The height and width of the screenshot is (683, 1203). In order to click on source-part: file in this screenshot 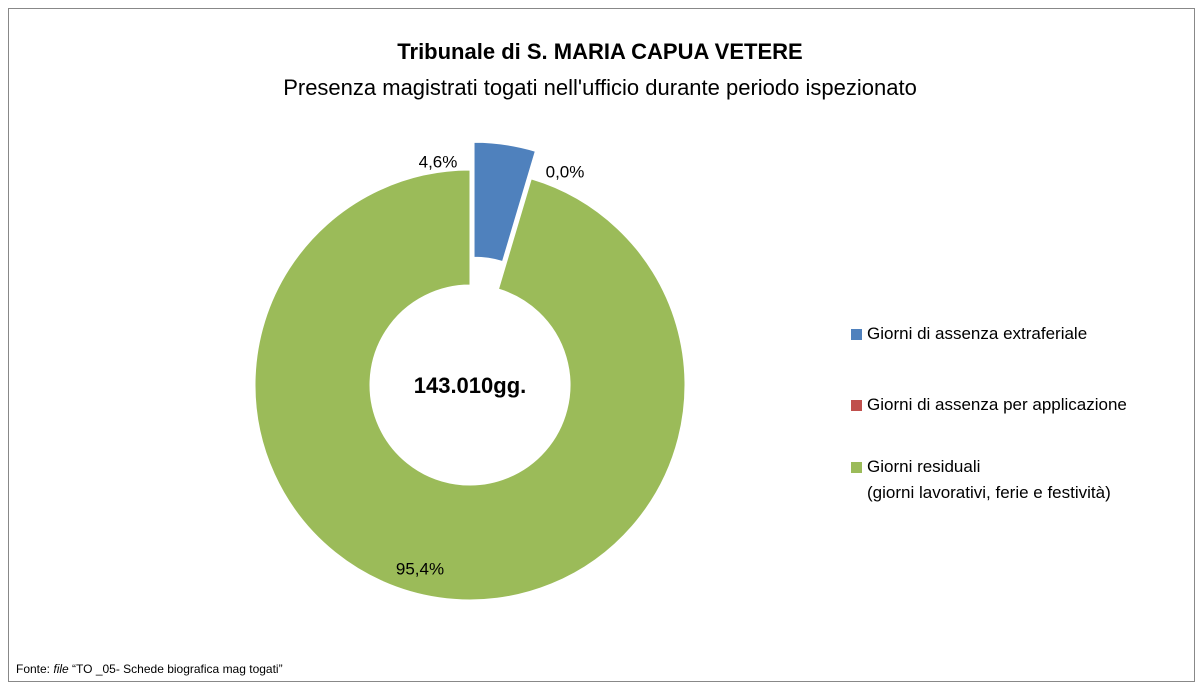, I will do `click(61, 669)`.